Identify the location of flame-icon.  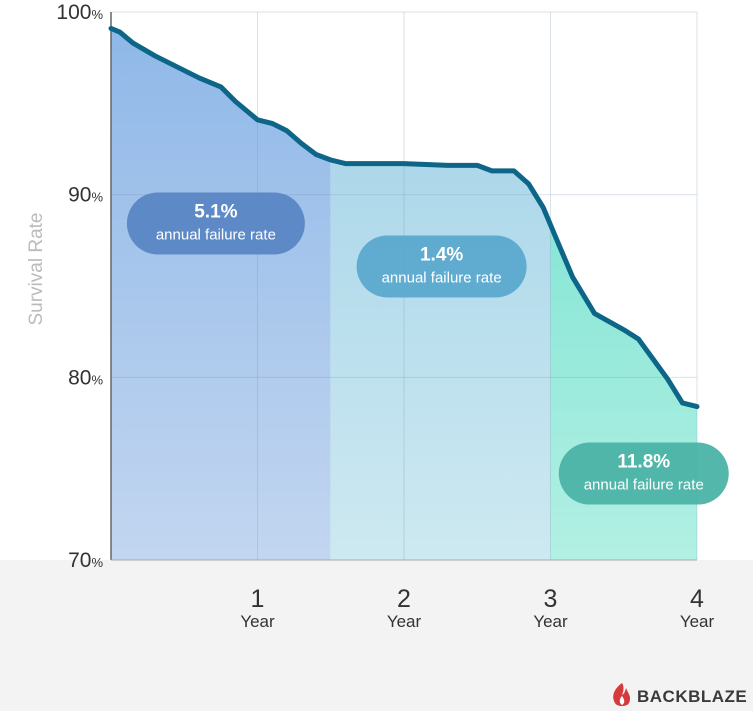
(622, 694).